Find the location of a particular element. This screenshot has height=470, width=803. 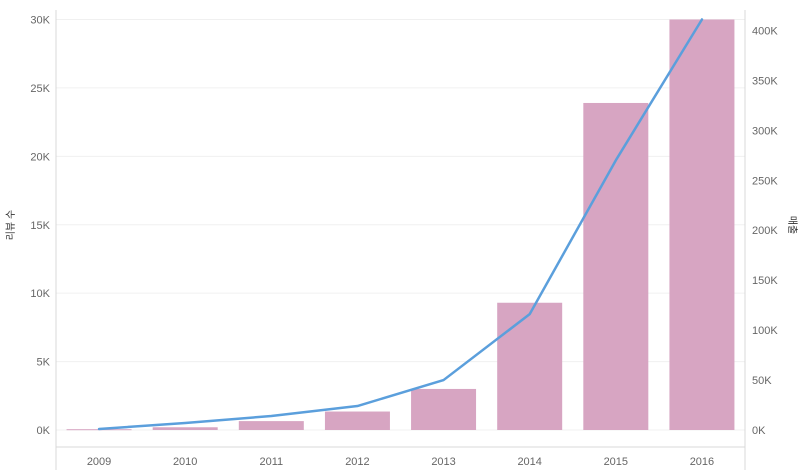

right-tick-label: 0K is located at coordinates (759, 431).